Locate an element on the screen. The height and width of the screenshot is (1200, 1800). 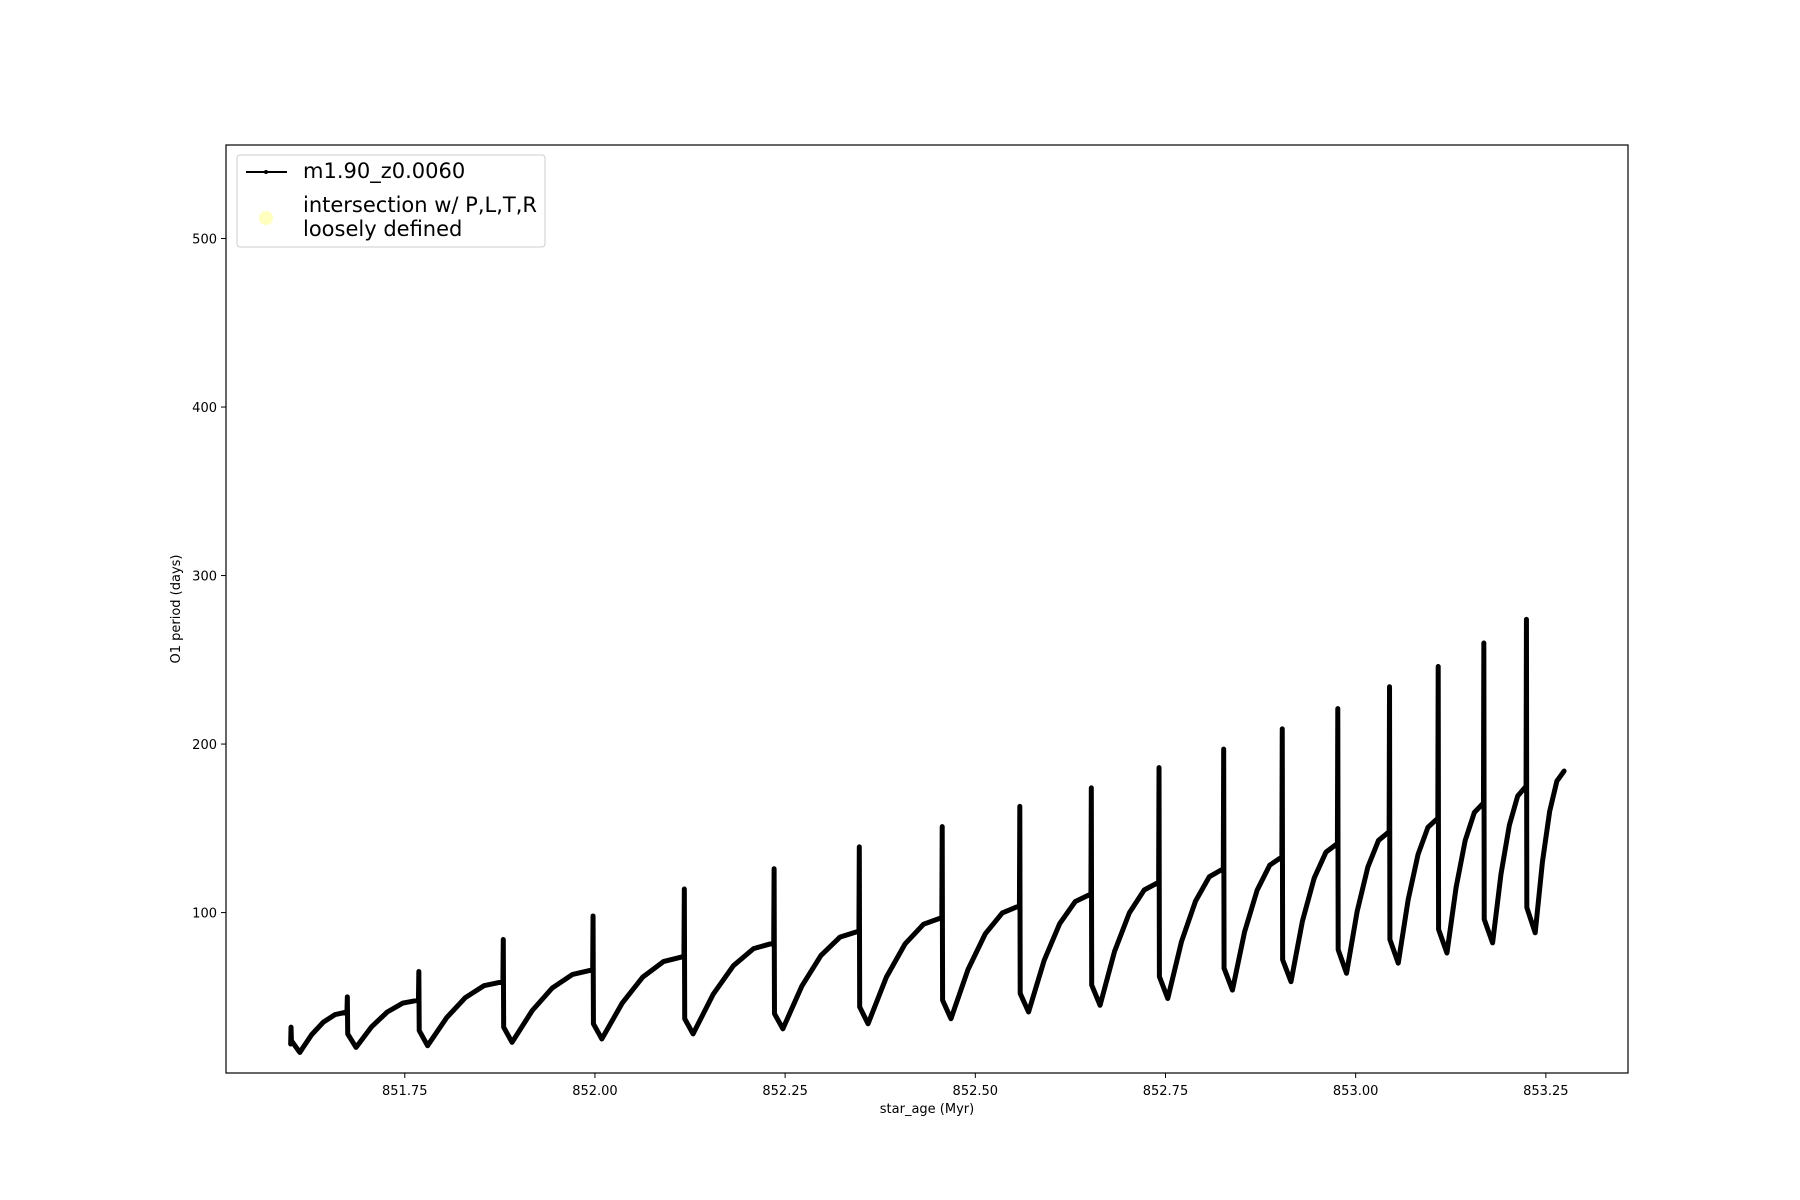
x-tick-label: 852.50 is located at coordinates (976, 1091).